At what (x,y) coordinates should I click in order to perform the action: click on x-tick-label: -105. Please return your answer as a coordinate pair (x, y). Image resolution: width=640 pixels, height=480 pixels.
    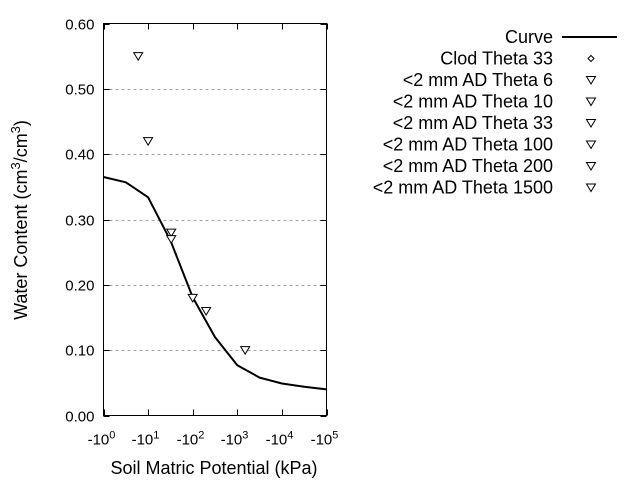
    Looking at the image, I should click on (325, 439).